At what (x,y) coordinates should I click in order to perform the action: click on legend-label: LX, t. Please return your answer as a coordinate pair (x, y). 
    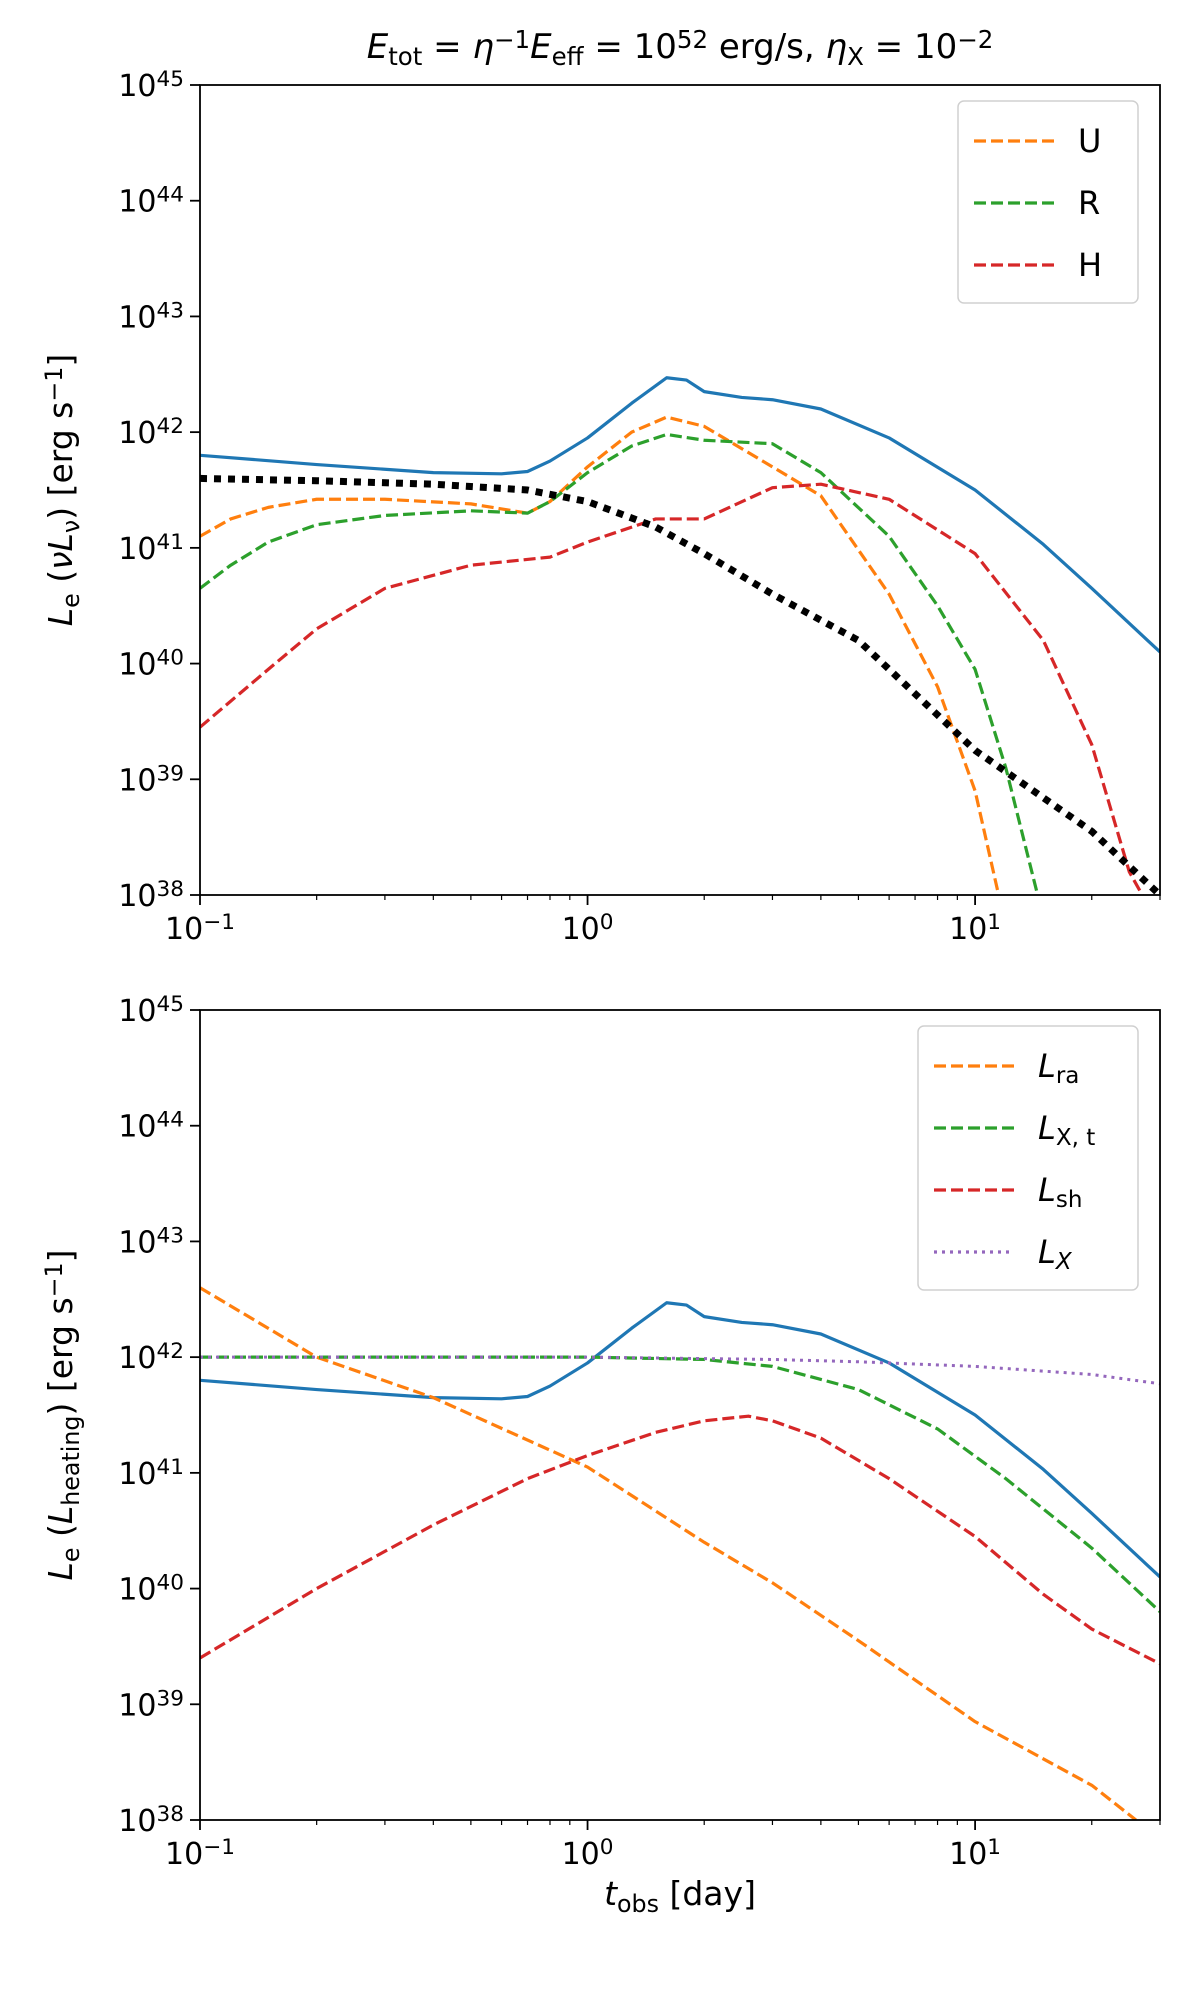
    Looking at the image, I should click on (1066, 1130).